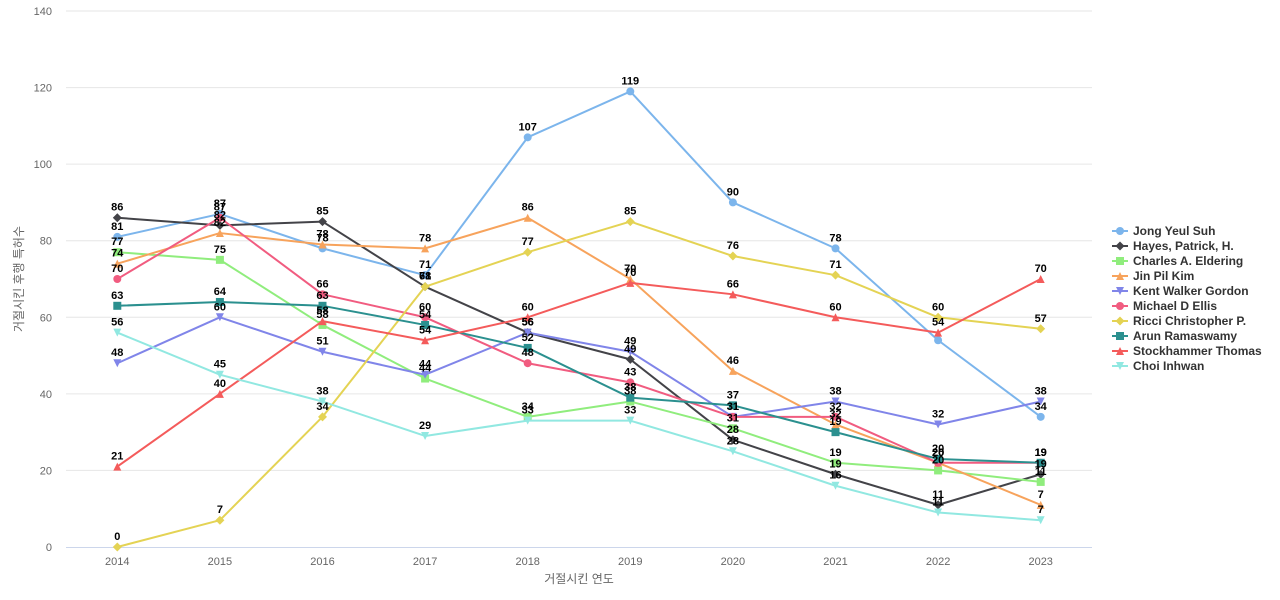  What do you see at coordinates (46, 318) in the screenshot?
I see `y-tick-label: 60` at bounding box center [46, 318].